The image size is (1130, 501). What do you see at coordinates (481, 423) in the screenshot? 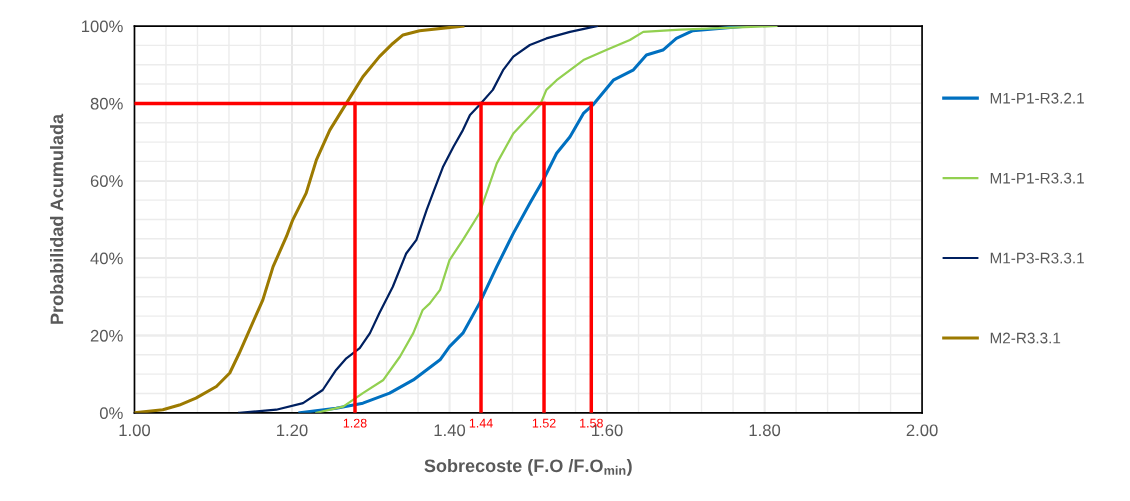
I see `annotation: 1.44` at bounding box center [481, 423].